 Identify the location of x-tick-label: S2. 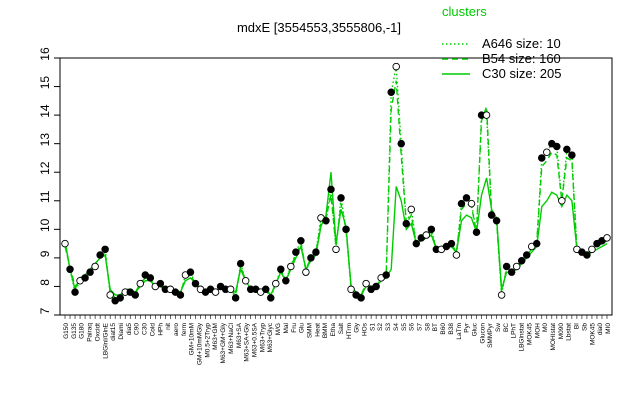
(380, 327).